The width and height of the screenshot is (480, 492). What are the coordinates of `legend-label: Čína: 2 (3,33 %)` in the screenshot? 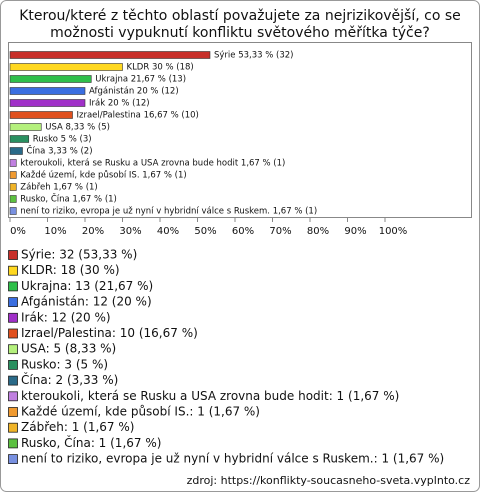 It's located at (69, 379).